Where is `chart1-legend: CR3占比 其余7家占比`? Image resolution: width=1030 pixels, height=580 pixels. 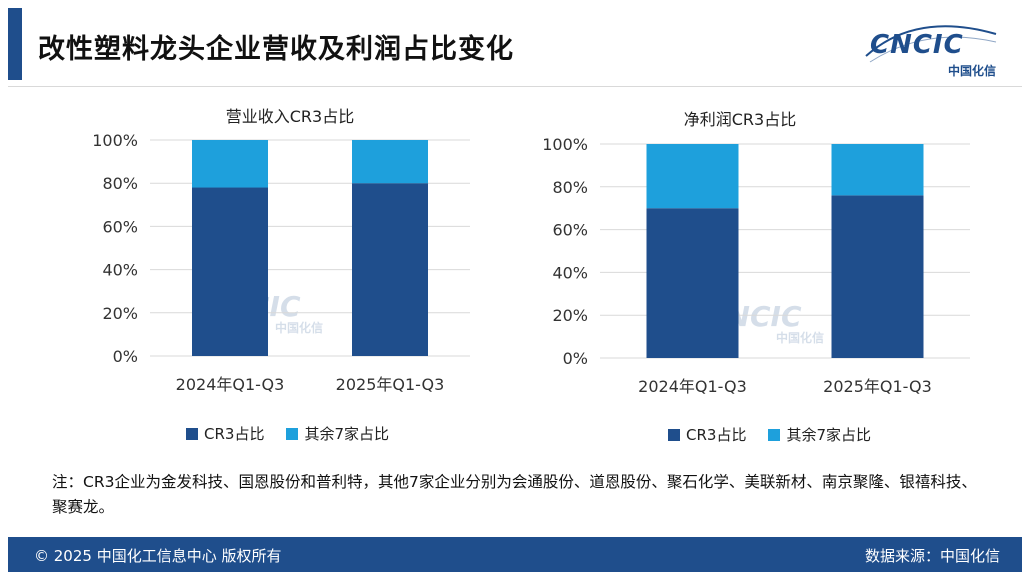 chart1-legend: CR3占比 其余7家占比 is located at coordinates (298, 433).